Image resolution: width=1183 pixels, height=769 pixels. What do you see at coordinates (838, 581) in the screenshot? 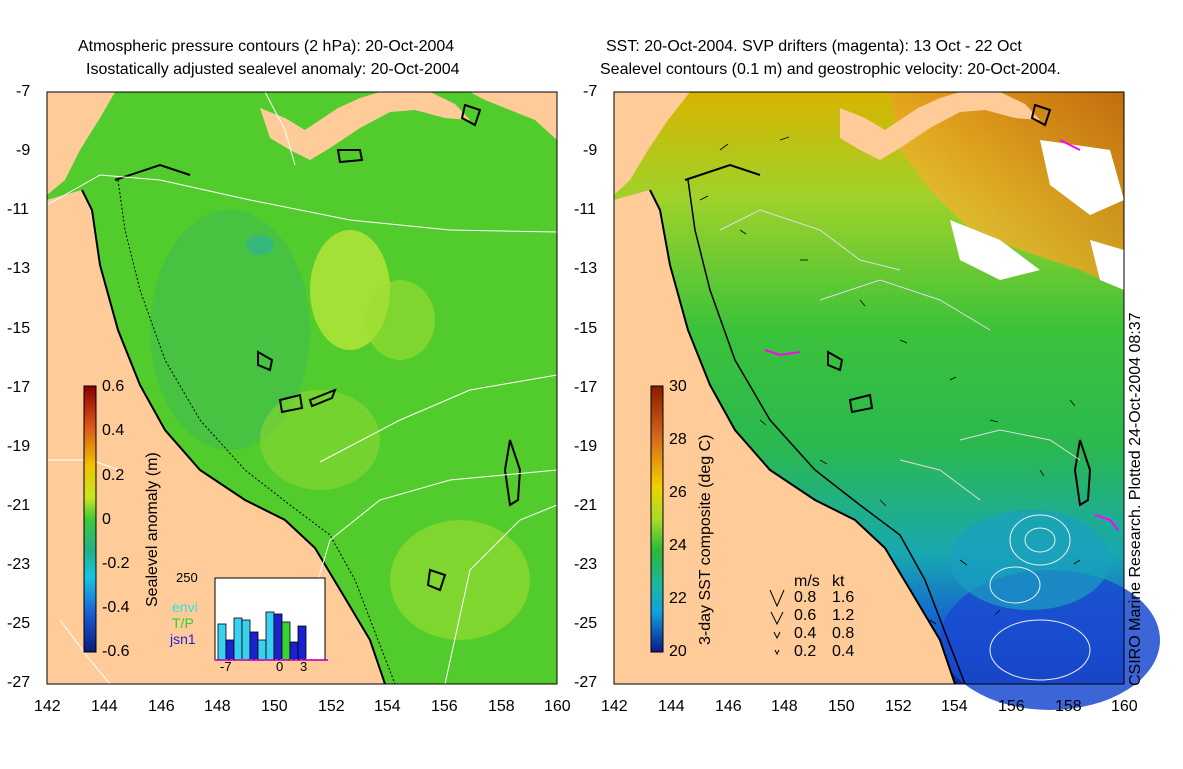
I see `velocity-legend-kt-header: kt` at bounding box center [838, 581].